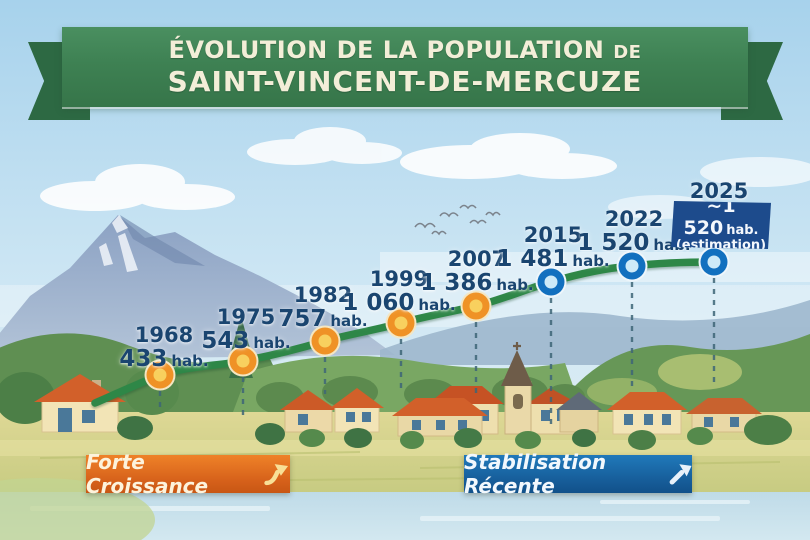 Image resolution: width=810 pixels, height=540 pixels. Describe the element at coordinates (323, 307) in the screenshot. I see `data-label-1982: 1982 757 hab.` at that location.